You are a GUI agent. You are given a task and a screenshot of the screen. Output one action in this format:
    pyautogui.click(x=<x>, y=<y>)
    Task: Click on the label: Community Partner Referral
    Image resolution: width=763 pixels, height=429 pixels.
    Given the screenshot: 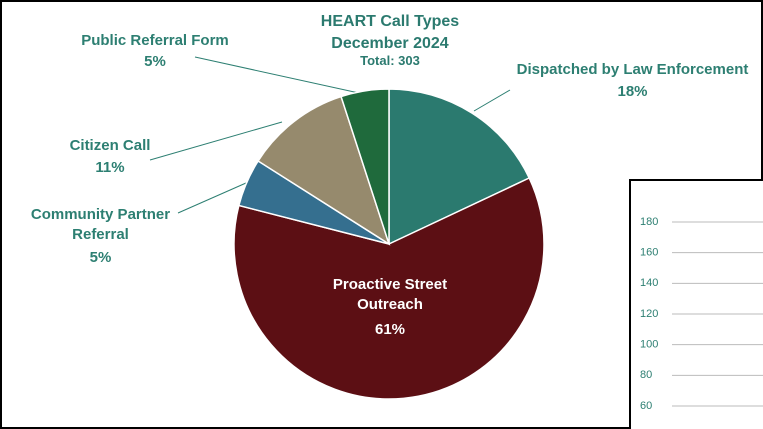 What is the action you would take?
    pyautogui.click(x=100, y=224)
    